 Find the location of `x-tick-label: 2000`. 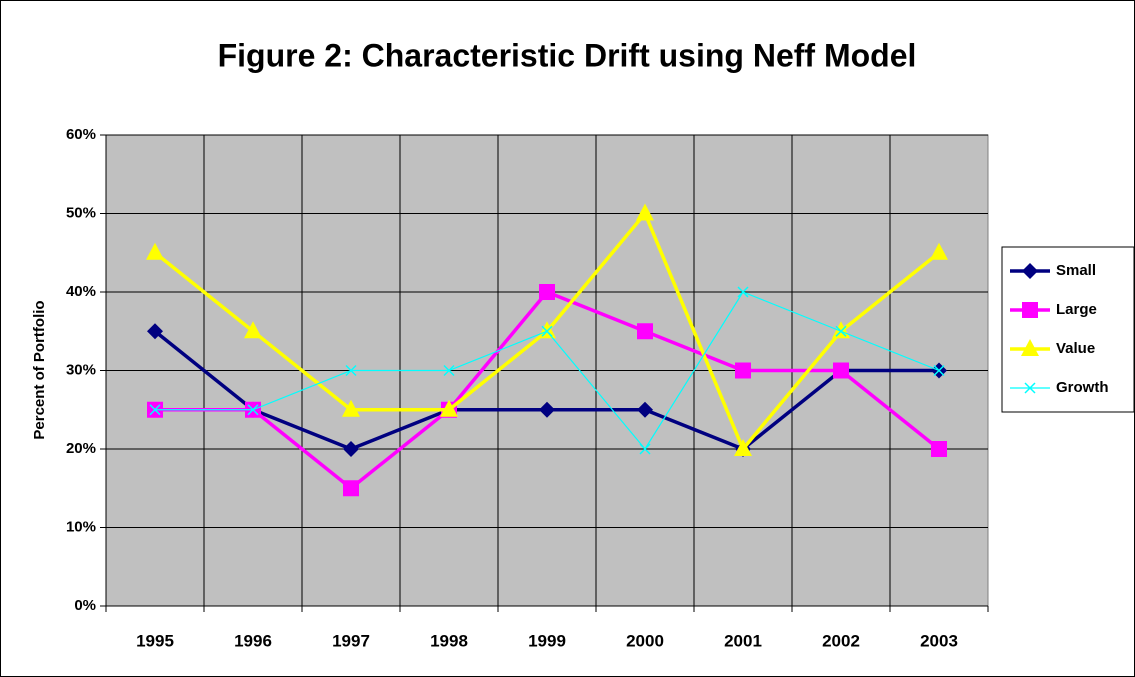

x-tick-label: 2000 is located at coordinates (645, 640).